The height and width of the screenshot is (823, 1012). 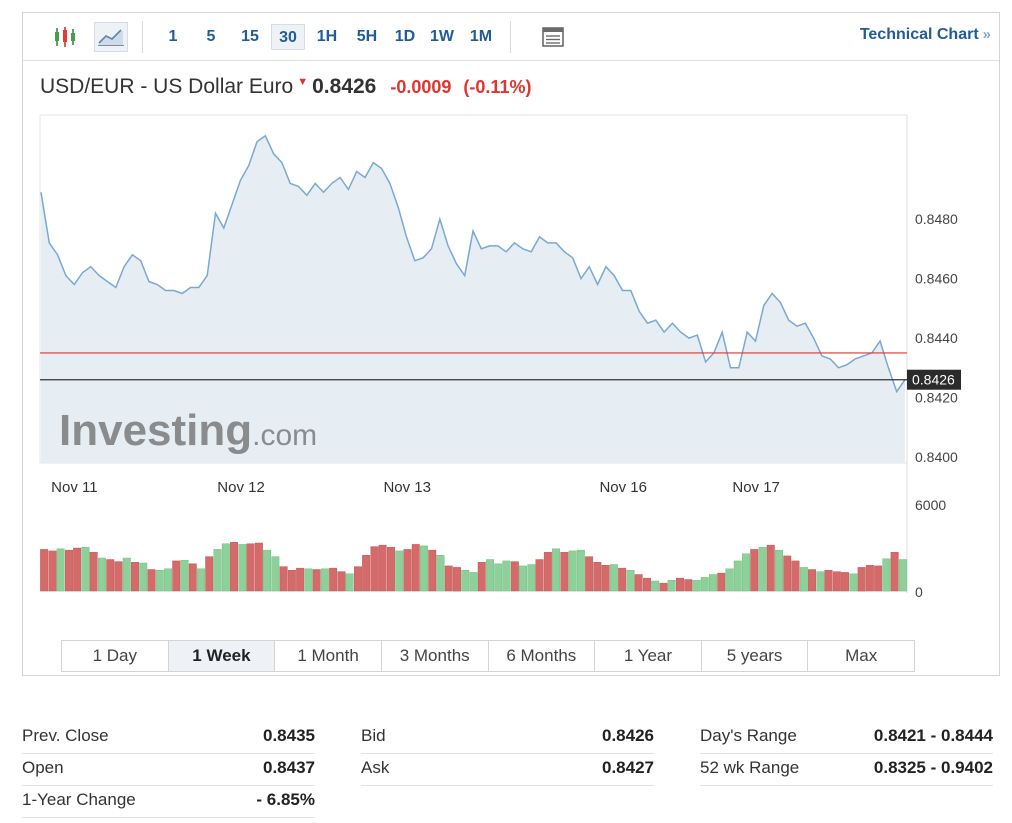 I want to click on range-tab-1-year: 1 Year, so click(x=648, y=656).